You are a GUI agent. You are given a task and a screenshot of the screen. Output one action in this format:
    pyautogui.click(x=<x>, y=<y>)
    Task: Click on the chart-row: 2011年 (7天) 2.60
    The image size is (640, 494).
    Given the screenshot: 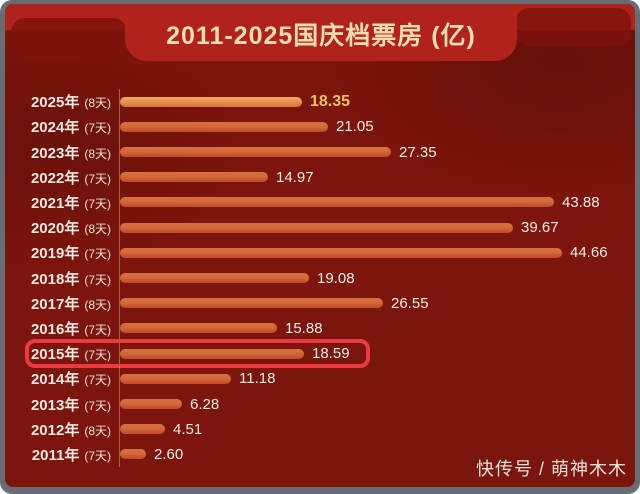 What is the action you would take?
    pyautogui.click(x=320, y=454)
    